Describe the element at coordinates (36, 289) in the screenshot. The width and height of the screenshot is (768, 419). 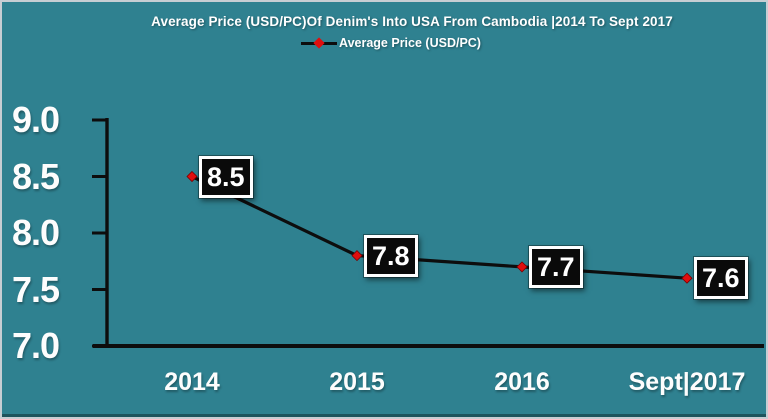
I see `y-axis-tick-label: 7.5` at that location.